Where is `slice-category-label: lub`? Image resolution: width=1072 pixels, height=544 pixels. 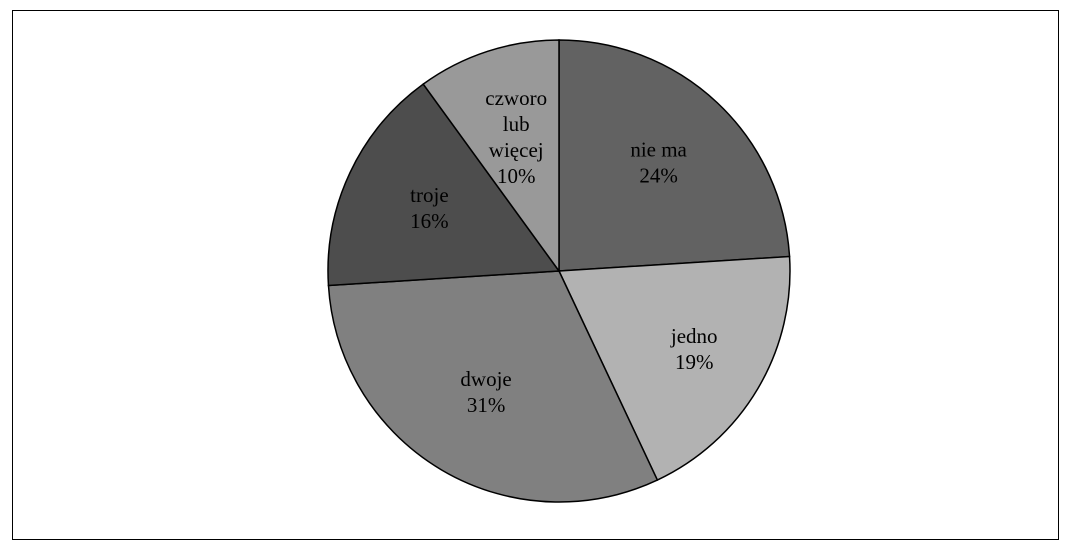 slice-category-label: lub is located at coordinates (516, 124).